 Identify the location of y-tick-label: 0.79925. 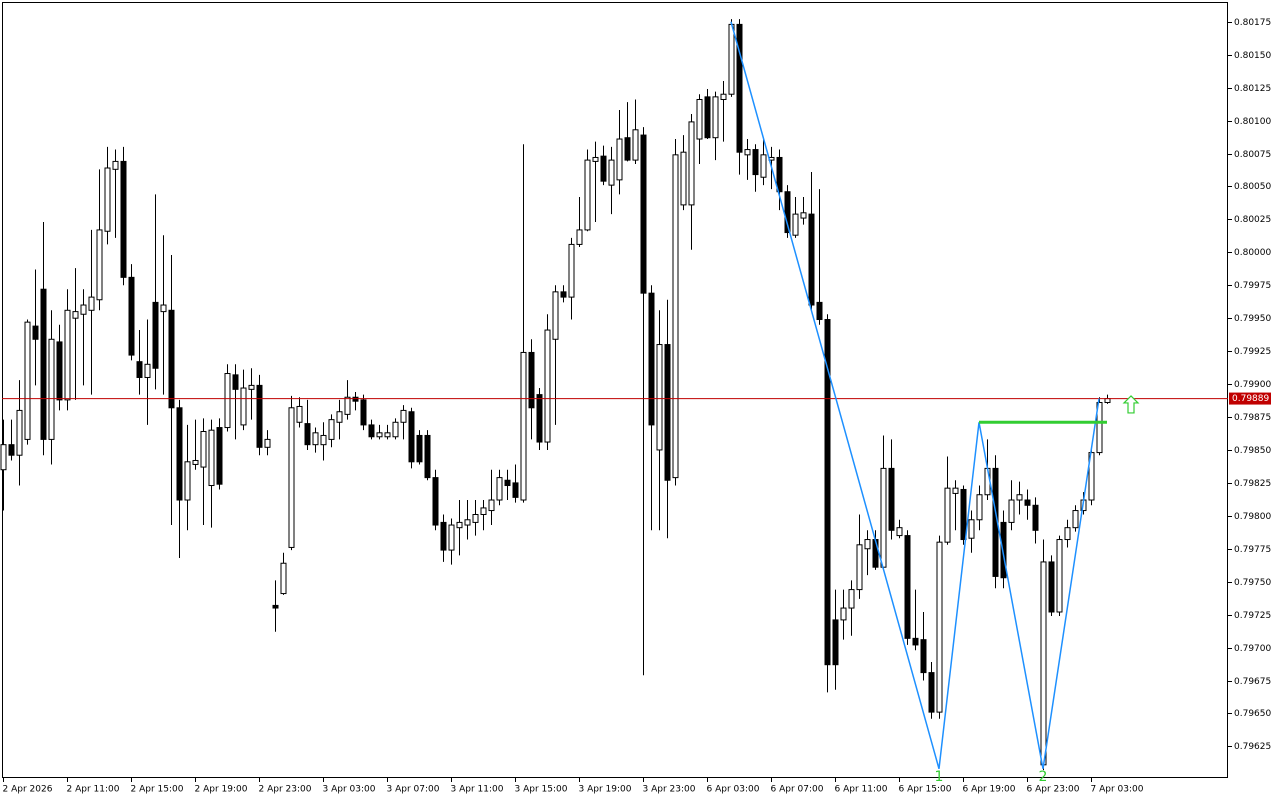
(1252, 352).